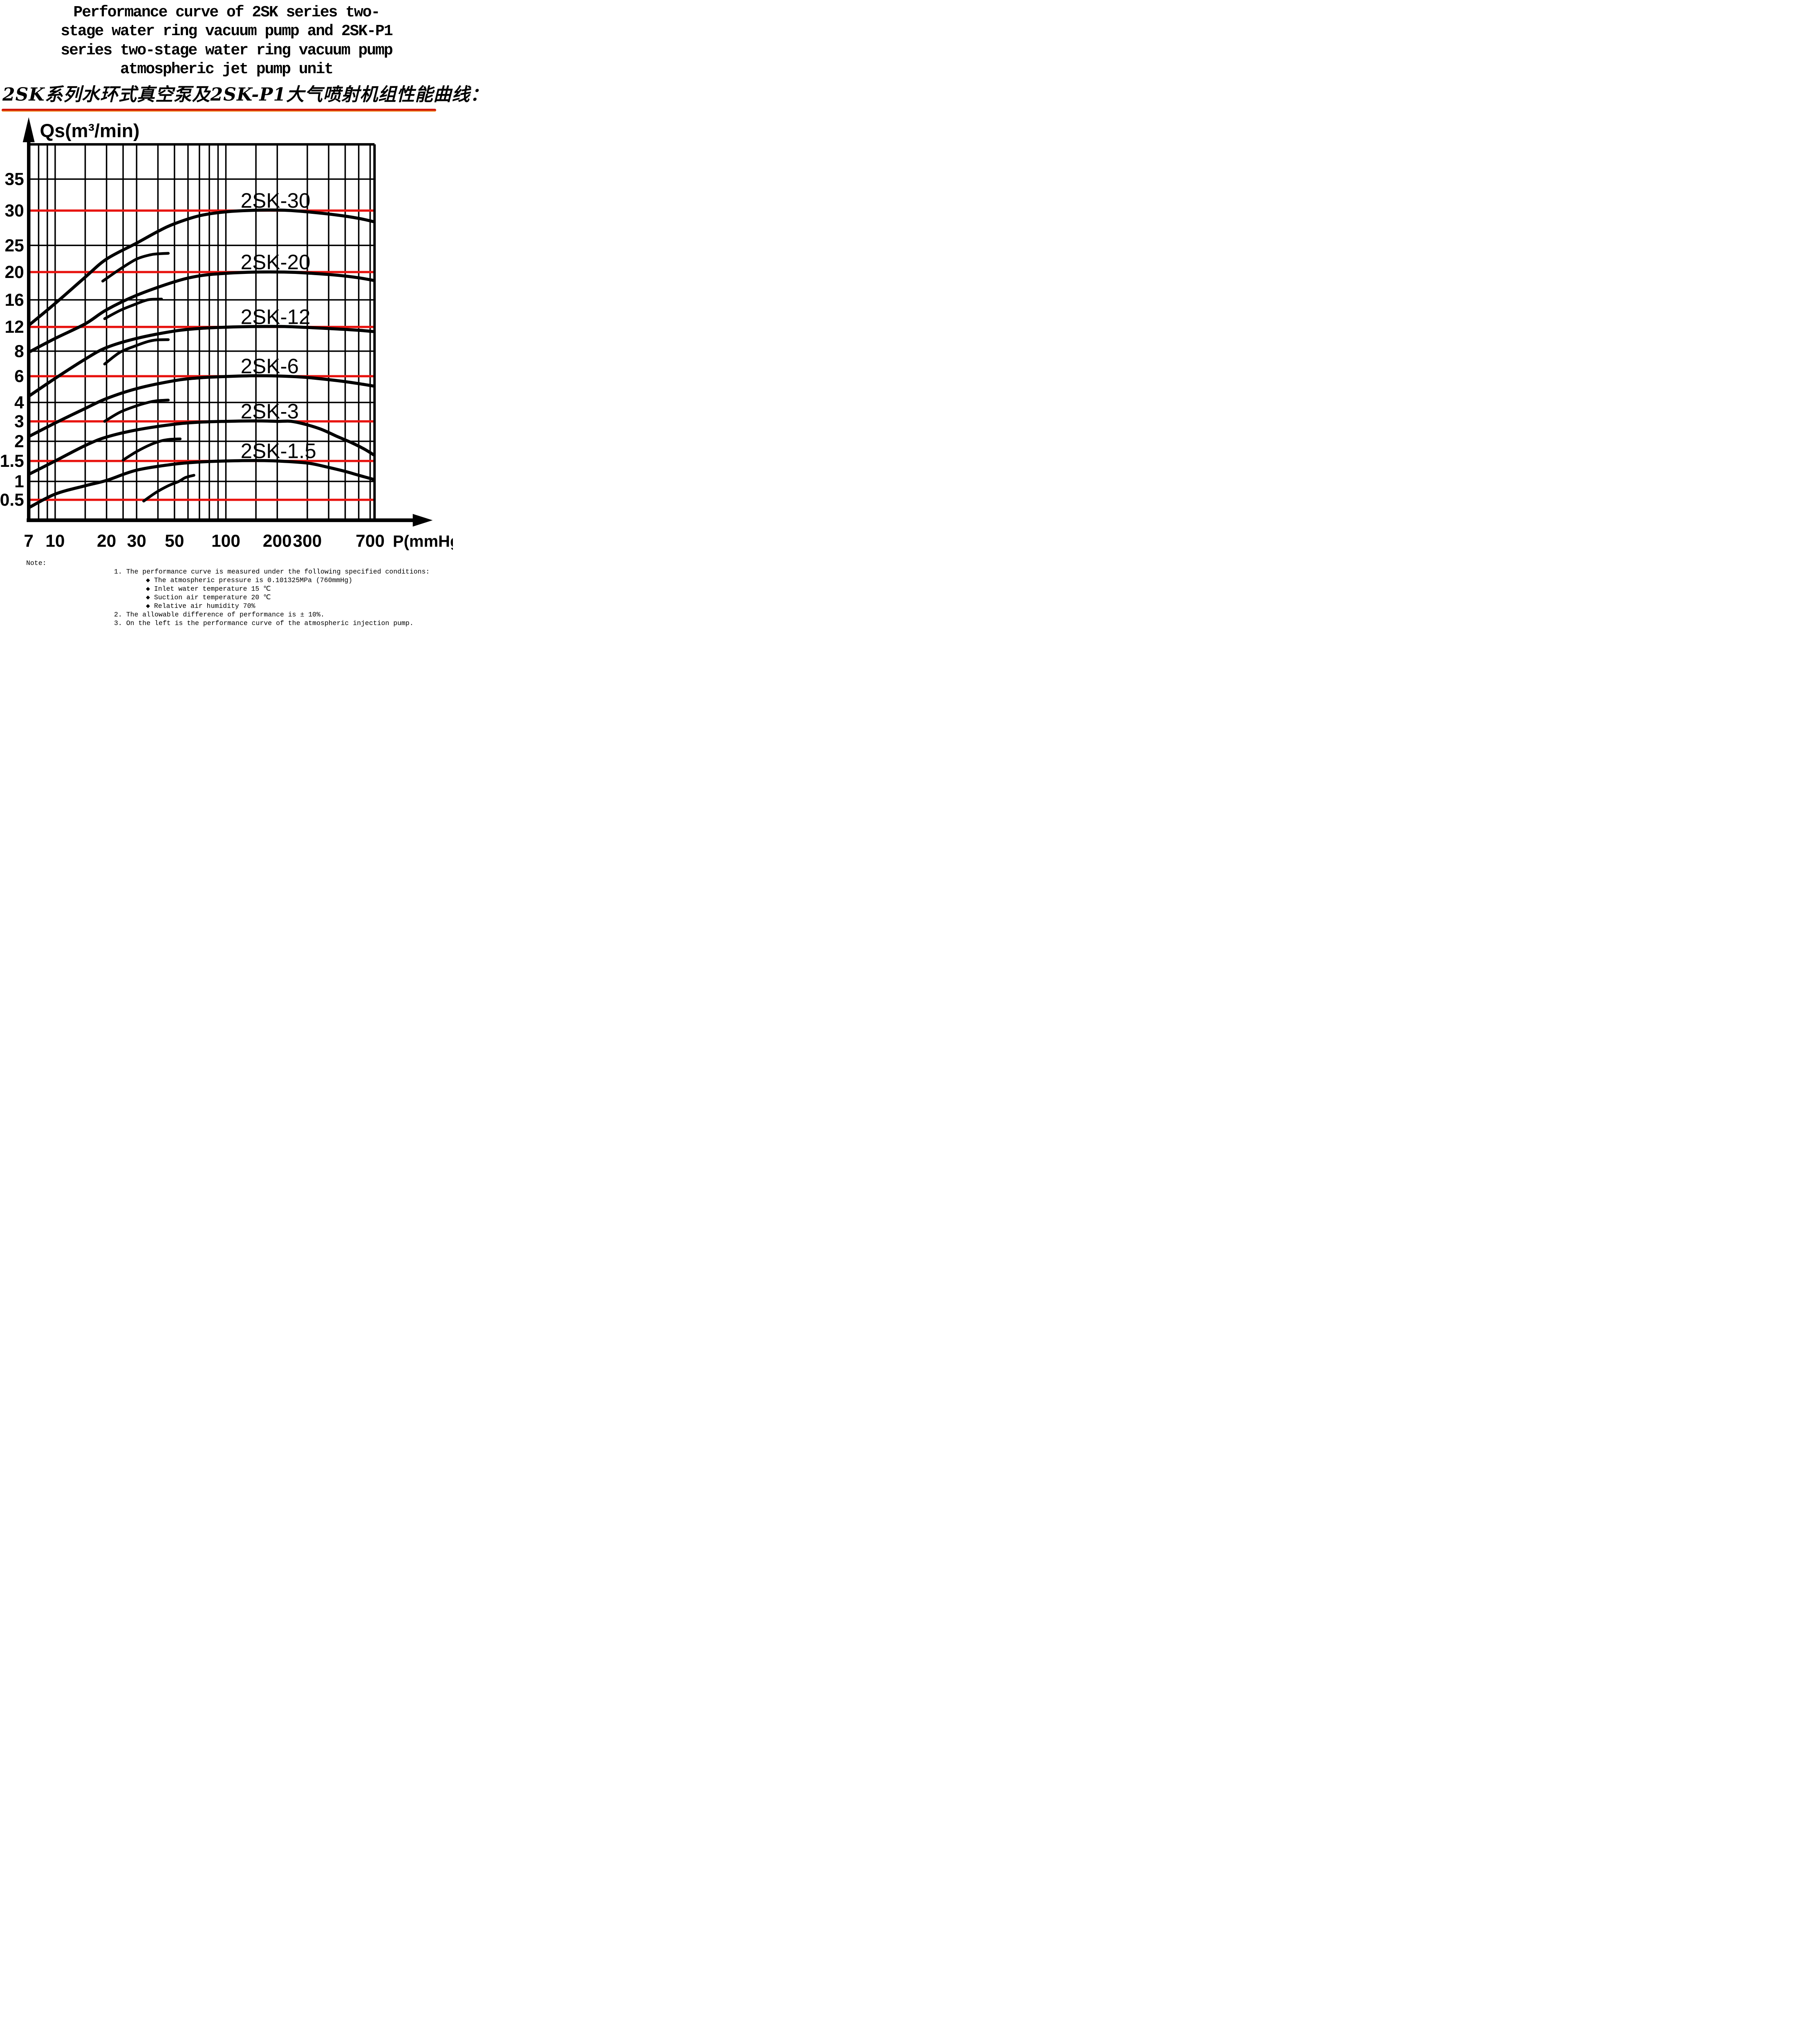  Describe the element at coordinates (174, 541) in the screenshot. I see `x-tick-50: 50` at that location.